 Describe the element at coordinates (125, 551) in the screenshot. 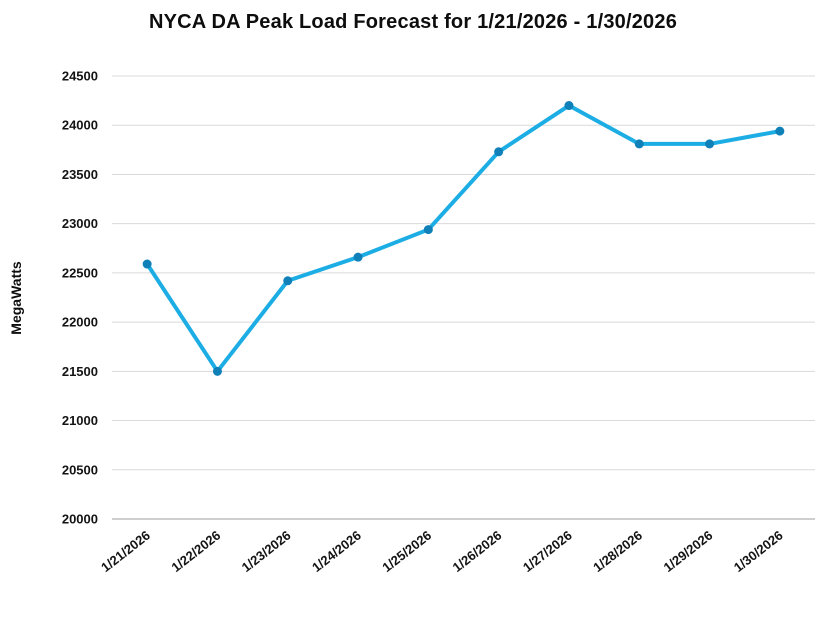

I see `x-tick-label: 1/21/2026` at that location.